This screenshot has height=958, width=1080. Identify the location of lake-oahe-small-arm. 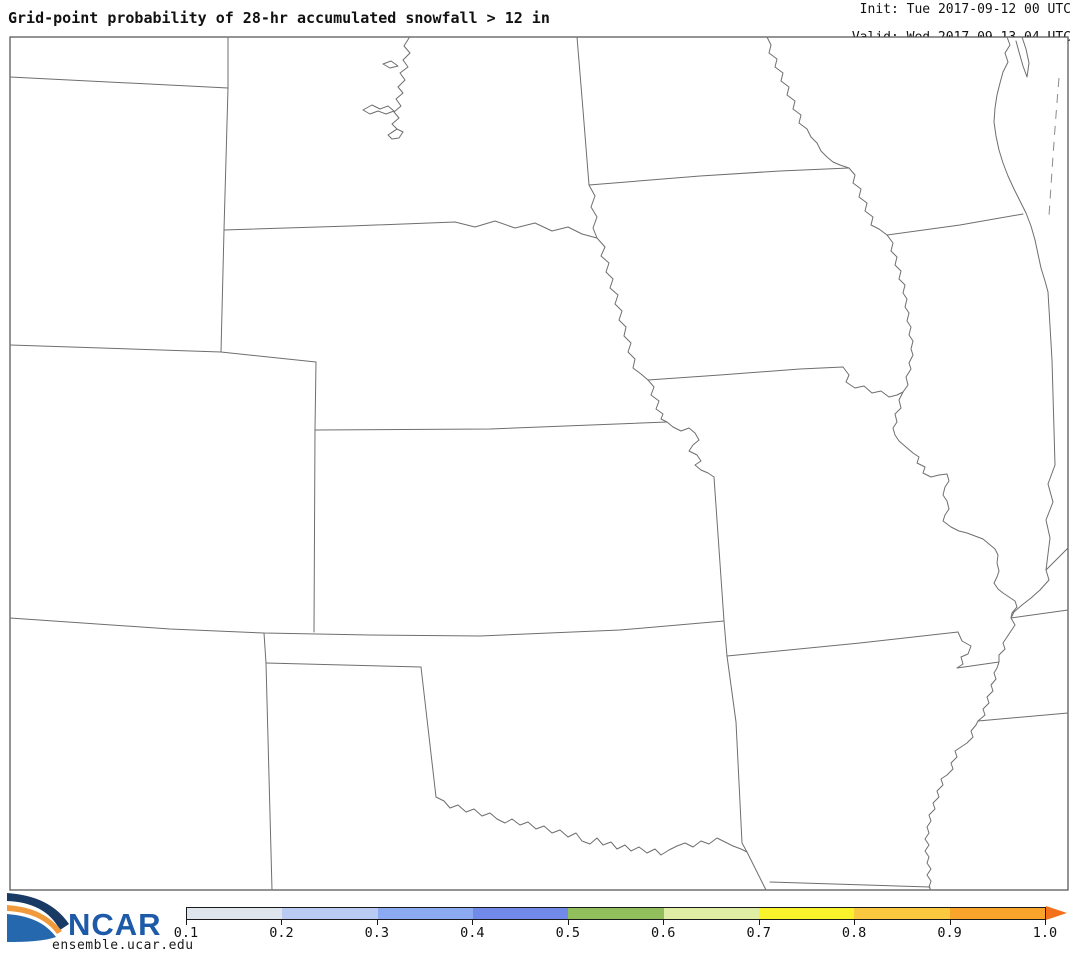
(390, 64).